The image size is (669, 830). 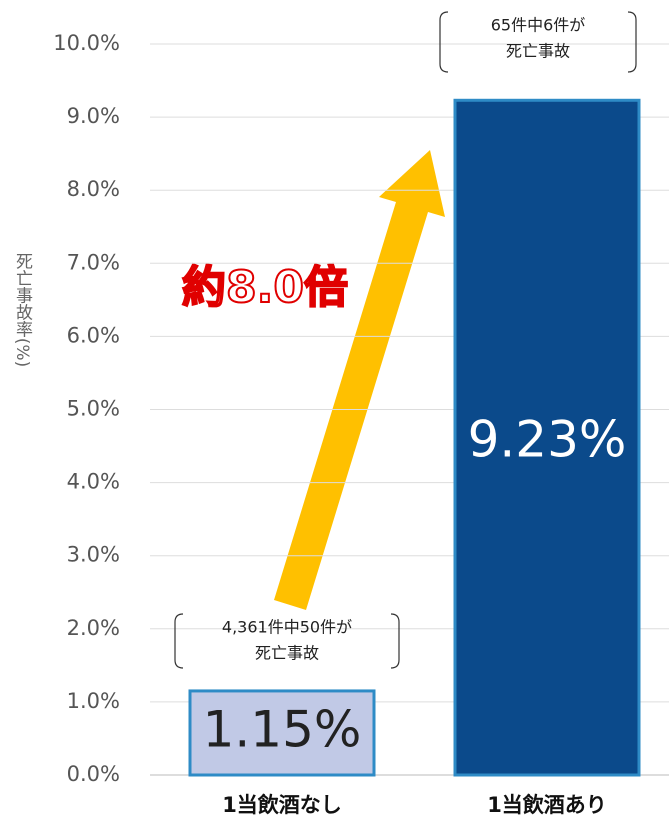 I want to click on y-axis-label: 死亡事故率(%), so click(x=22, y=310).